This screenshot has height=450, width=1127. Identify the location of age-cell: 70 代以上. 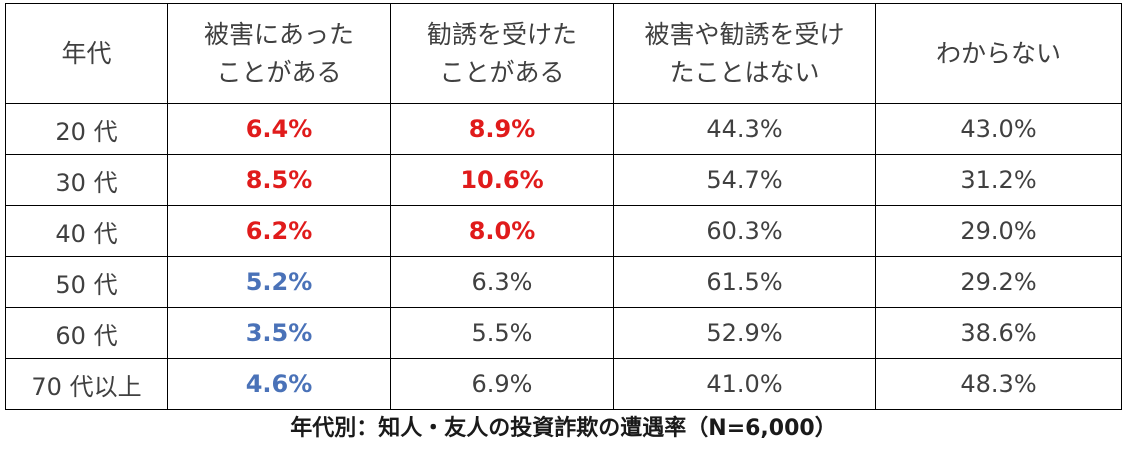
(86, 384).